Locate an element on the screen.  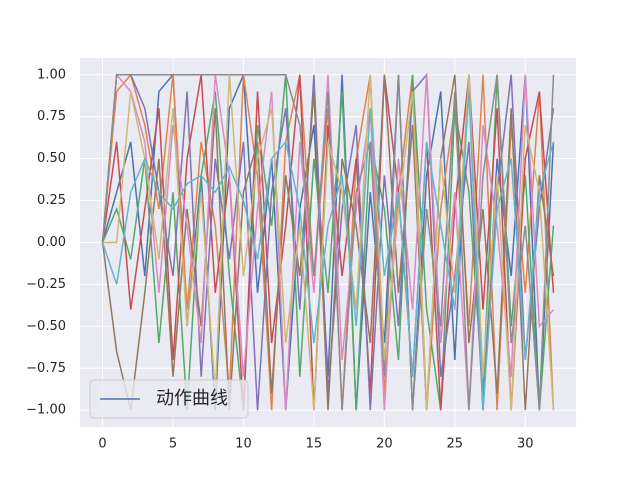
y-tick-label: 1.00 is located at coordinates (51, 74).